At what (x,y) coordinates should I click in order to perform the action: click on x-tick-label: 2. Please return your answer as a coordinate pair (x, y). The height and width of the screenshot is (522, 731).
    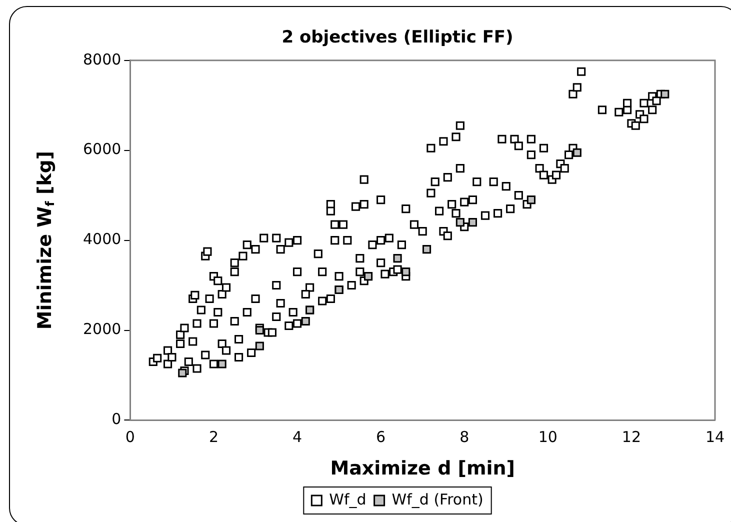
    Looking at the image, I should click on (213, 437).